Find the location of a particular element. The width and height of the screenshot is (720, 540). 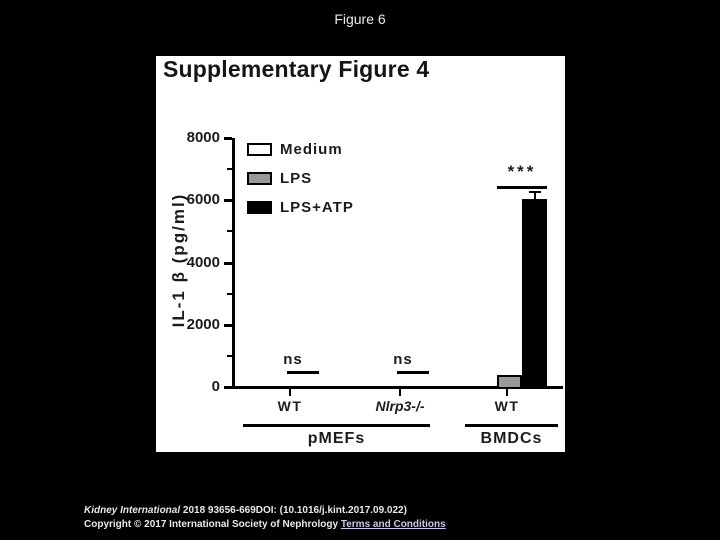

error-bar-cap is located at coordinates (534, 192).